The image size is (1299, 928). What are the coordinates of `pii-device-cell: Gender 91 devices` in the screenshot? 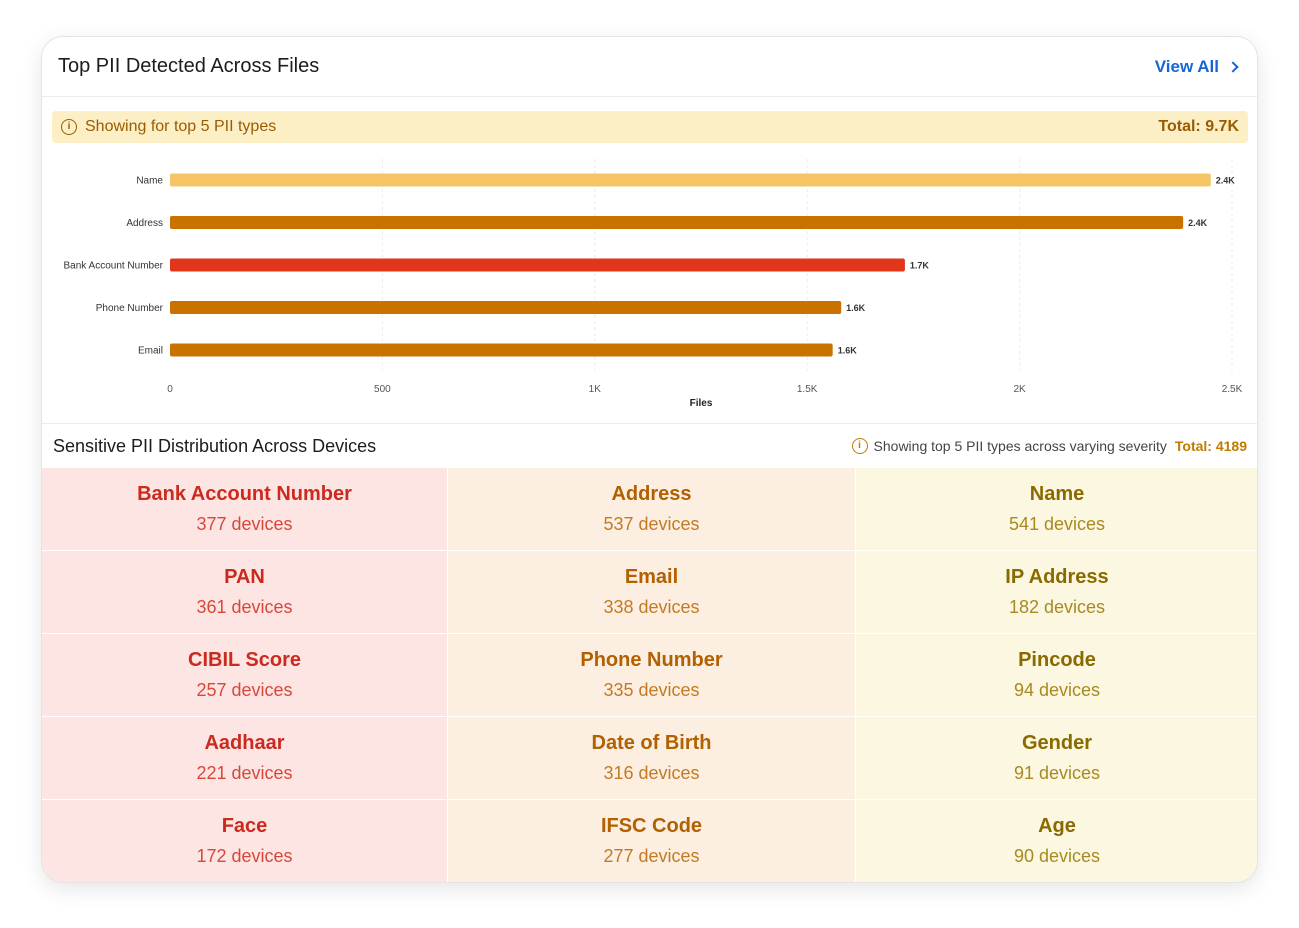 It's located at (1056, 758).